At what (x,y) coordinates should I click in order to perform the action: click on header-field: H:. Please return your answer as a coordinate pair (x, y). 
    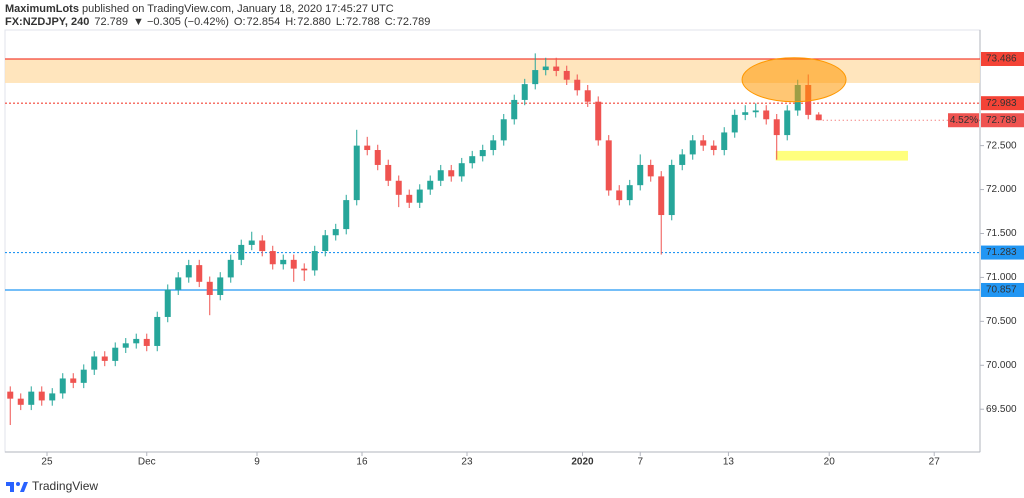
    Looking at the image, I should click on (290, 22).